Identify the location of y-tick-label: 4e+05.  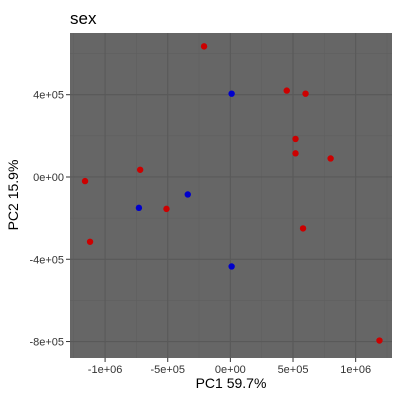
(48, 96).